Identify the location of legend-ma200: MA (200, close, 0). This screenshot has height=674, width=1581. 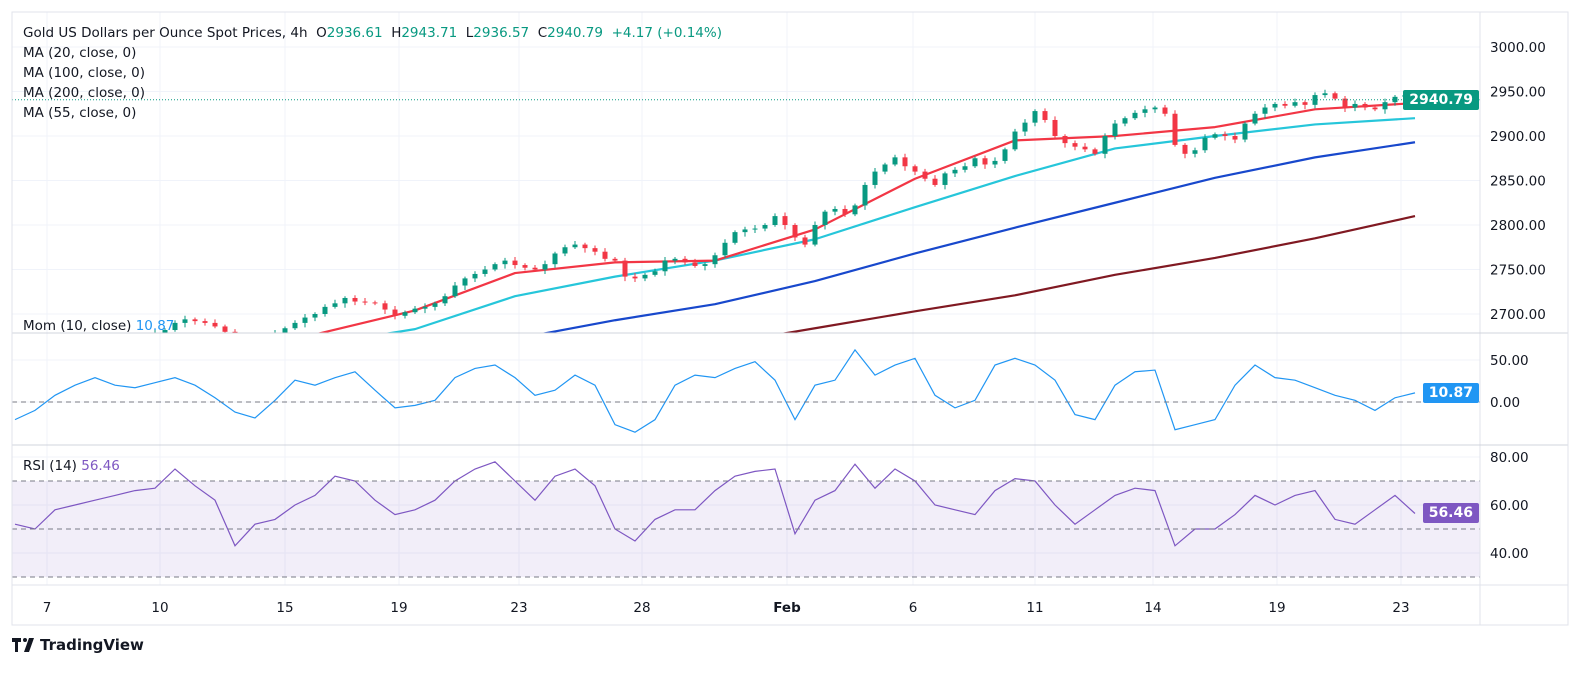
(84, 93).